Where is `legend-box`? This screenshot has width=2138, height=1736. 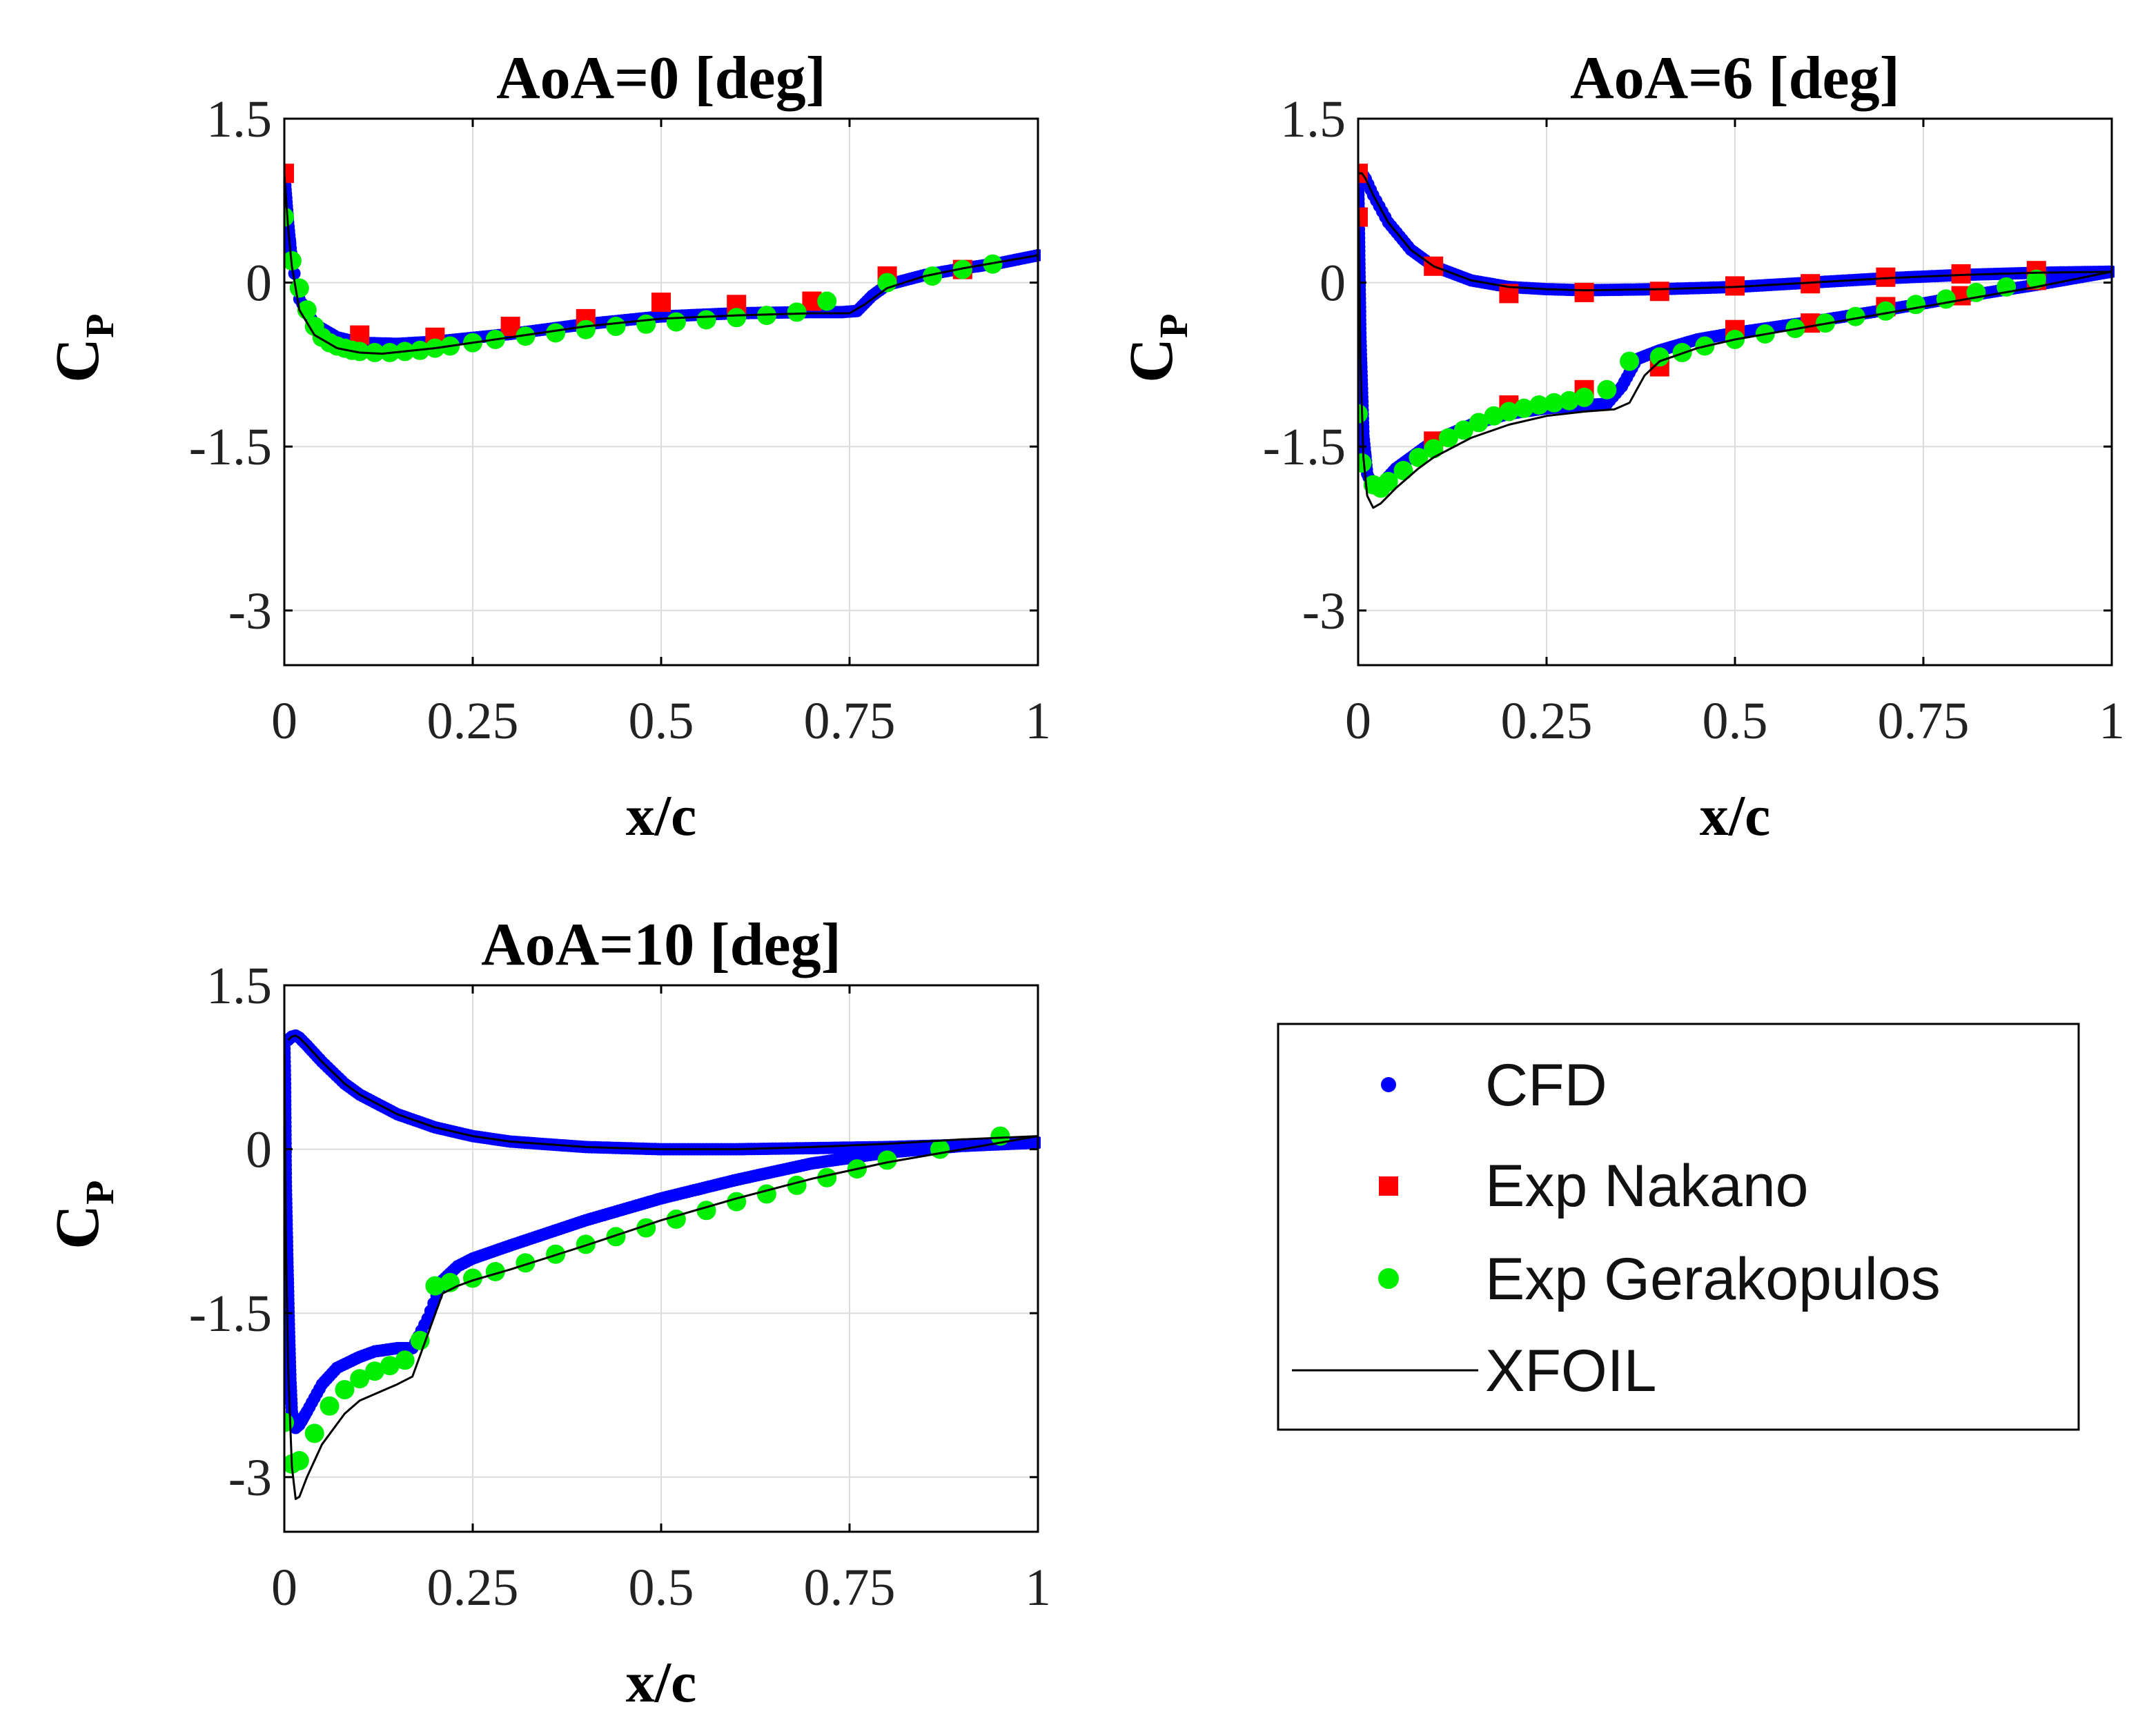
legend-box is located at coordinates (1679, 1227).